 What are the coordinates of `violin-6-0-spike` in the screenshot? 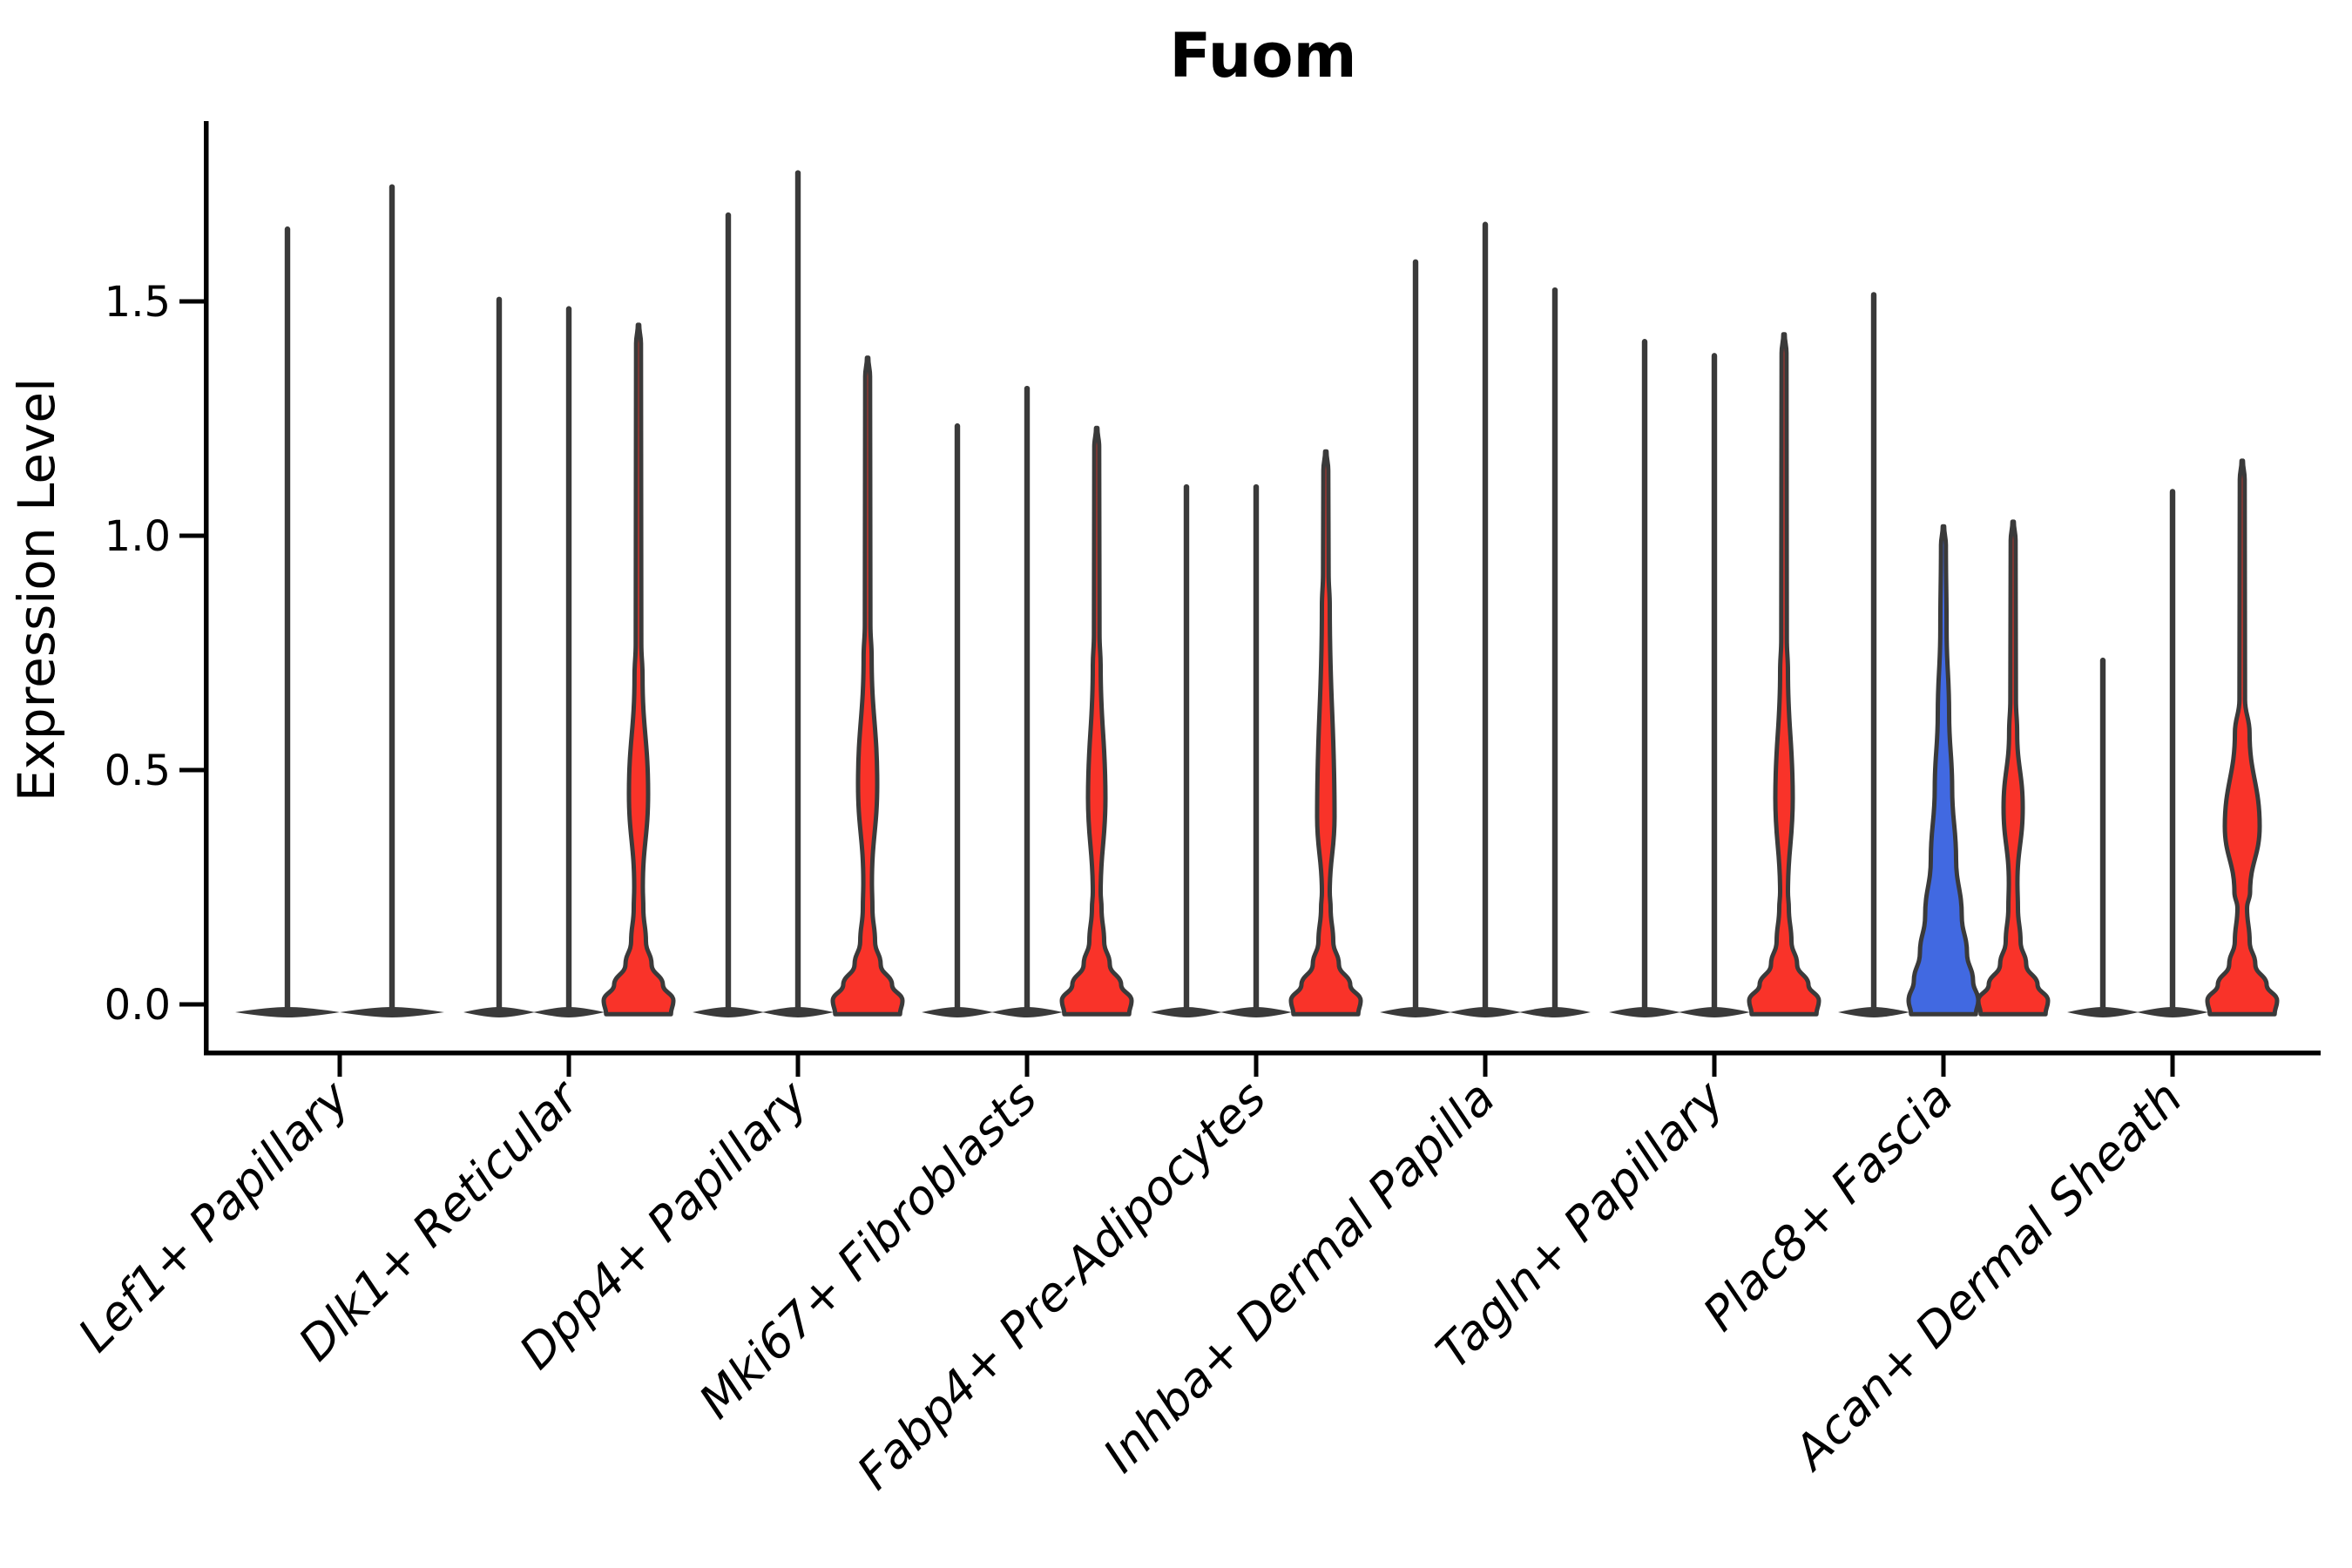 It's located at (1644, 676).